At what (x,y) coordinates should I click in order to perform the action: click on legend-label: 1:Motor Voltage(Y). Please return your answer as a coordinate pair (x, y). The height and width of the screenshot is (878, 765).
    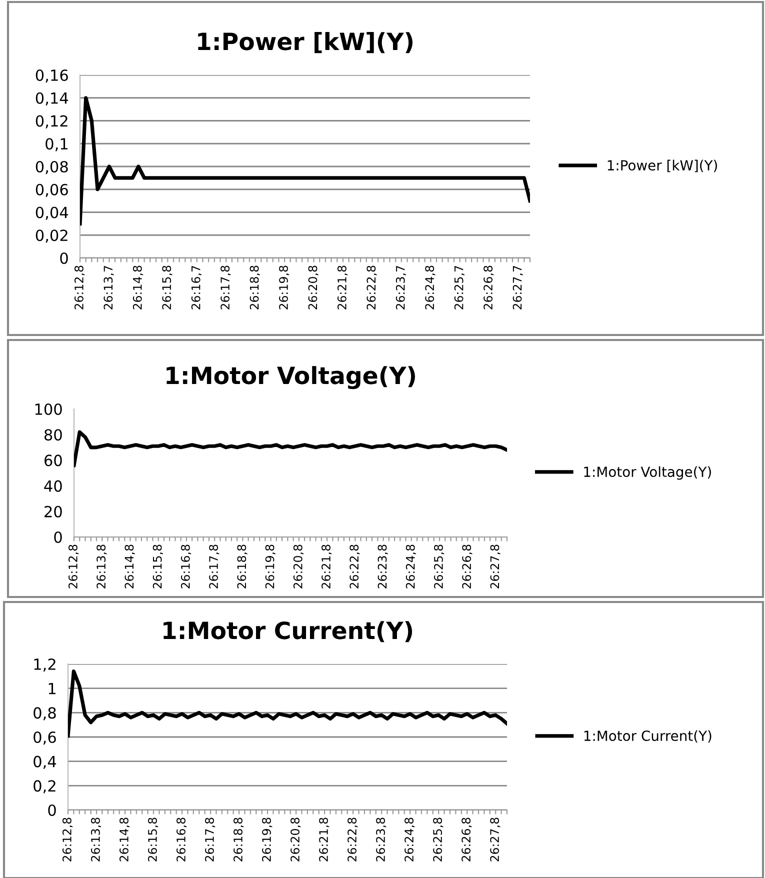
    Looking at the image, I should click on (647, 473).